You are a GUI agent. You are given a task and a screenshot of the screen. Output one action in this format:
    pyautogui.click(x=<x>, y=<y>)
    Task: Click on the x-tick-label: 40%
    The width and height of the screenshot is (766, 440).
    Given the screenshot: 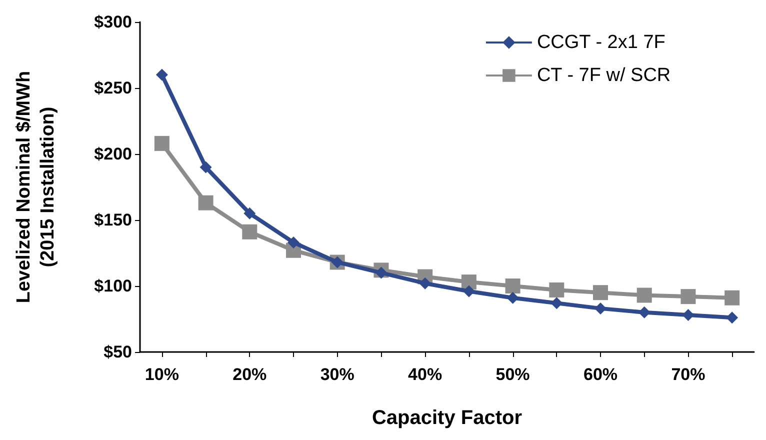 What is the action you would take?
    pyautogui.click(x=425, y=374)
    